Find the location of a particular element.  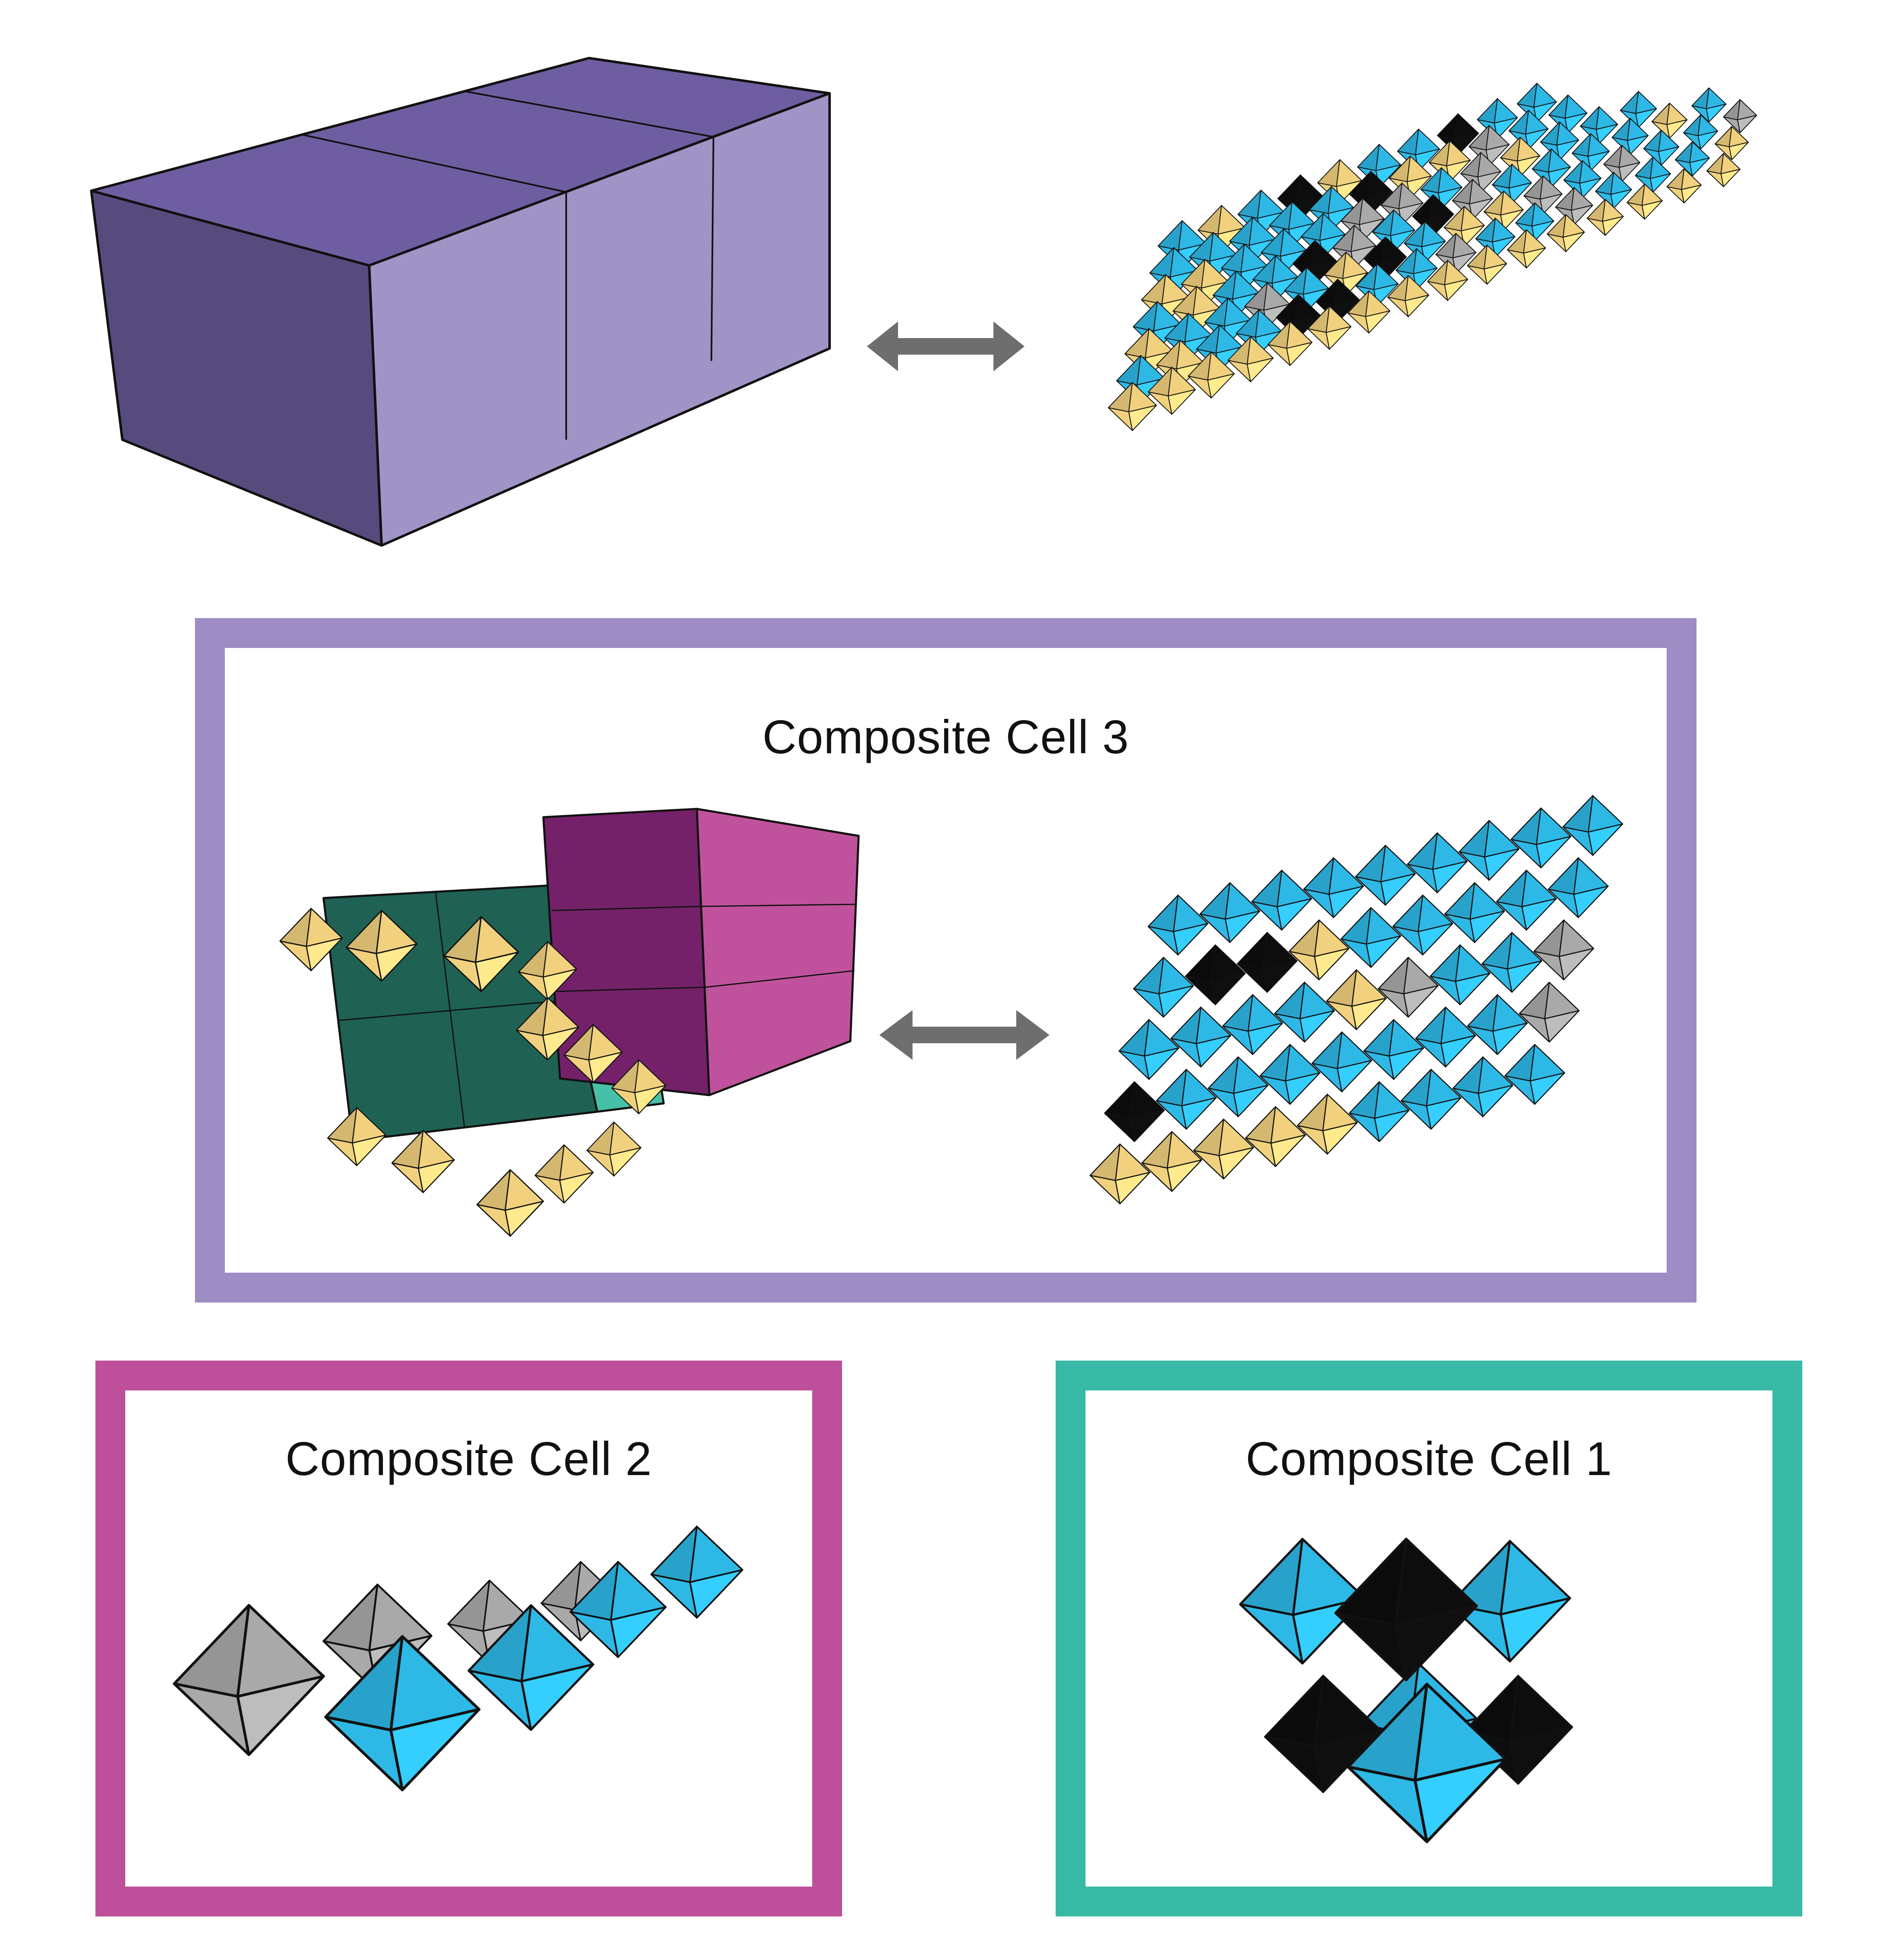

composite-cell-2-structure is located at coordinates (458, 1659).